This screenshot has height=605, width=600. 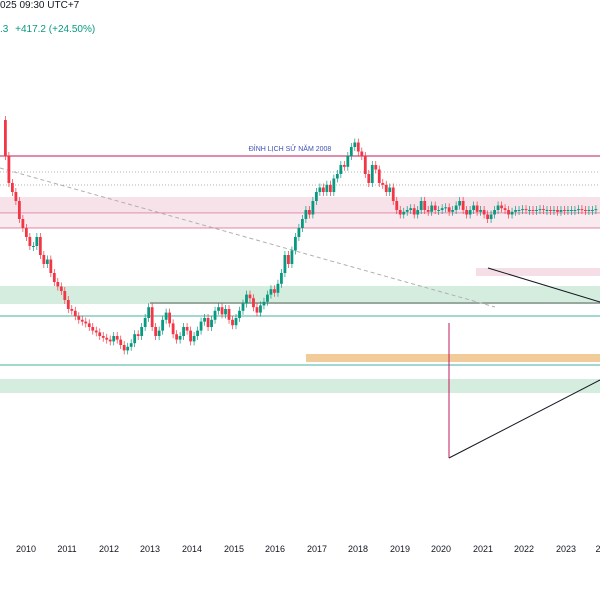 What do you see at coordinates (66, 549) in the screenshot?
I see `x-tick-label: 2011` at bounding box center [66, 549].